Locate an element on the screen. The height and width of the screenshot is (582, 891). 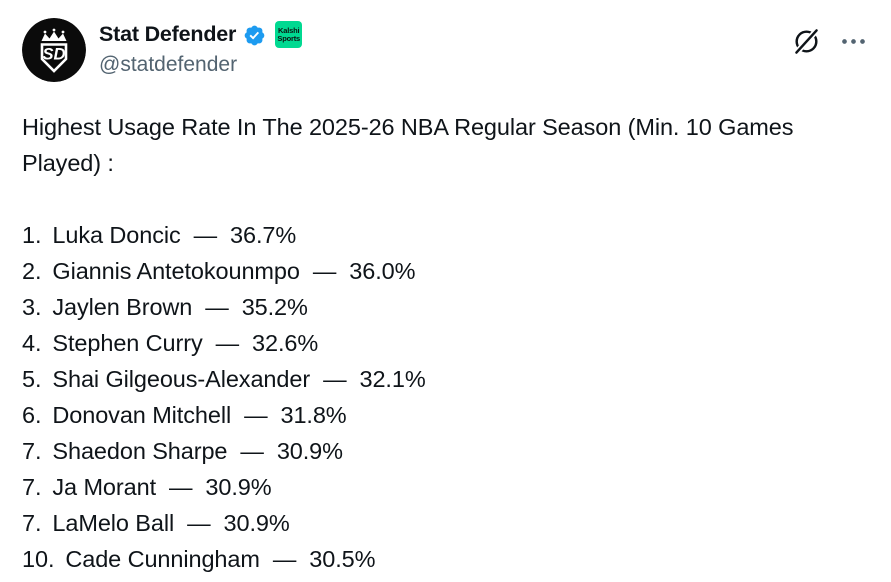
list-item: 1. Luka Doncic — 36.7% is located at coordinates (445, 235).